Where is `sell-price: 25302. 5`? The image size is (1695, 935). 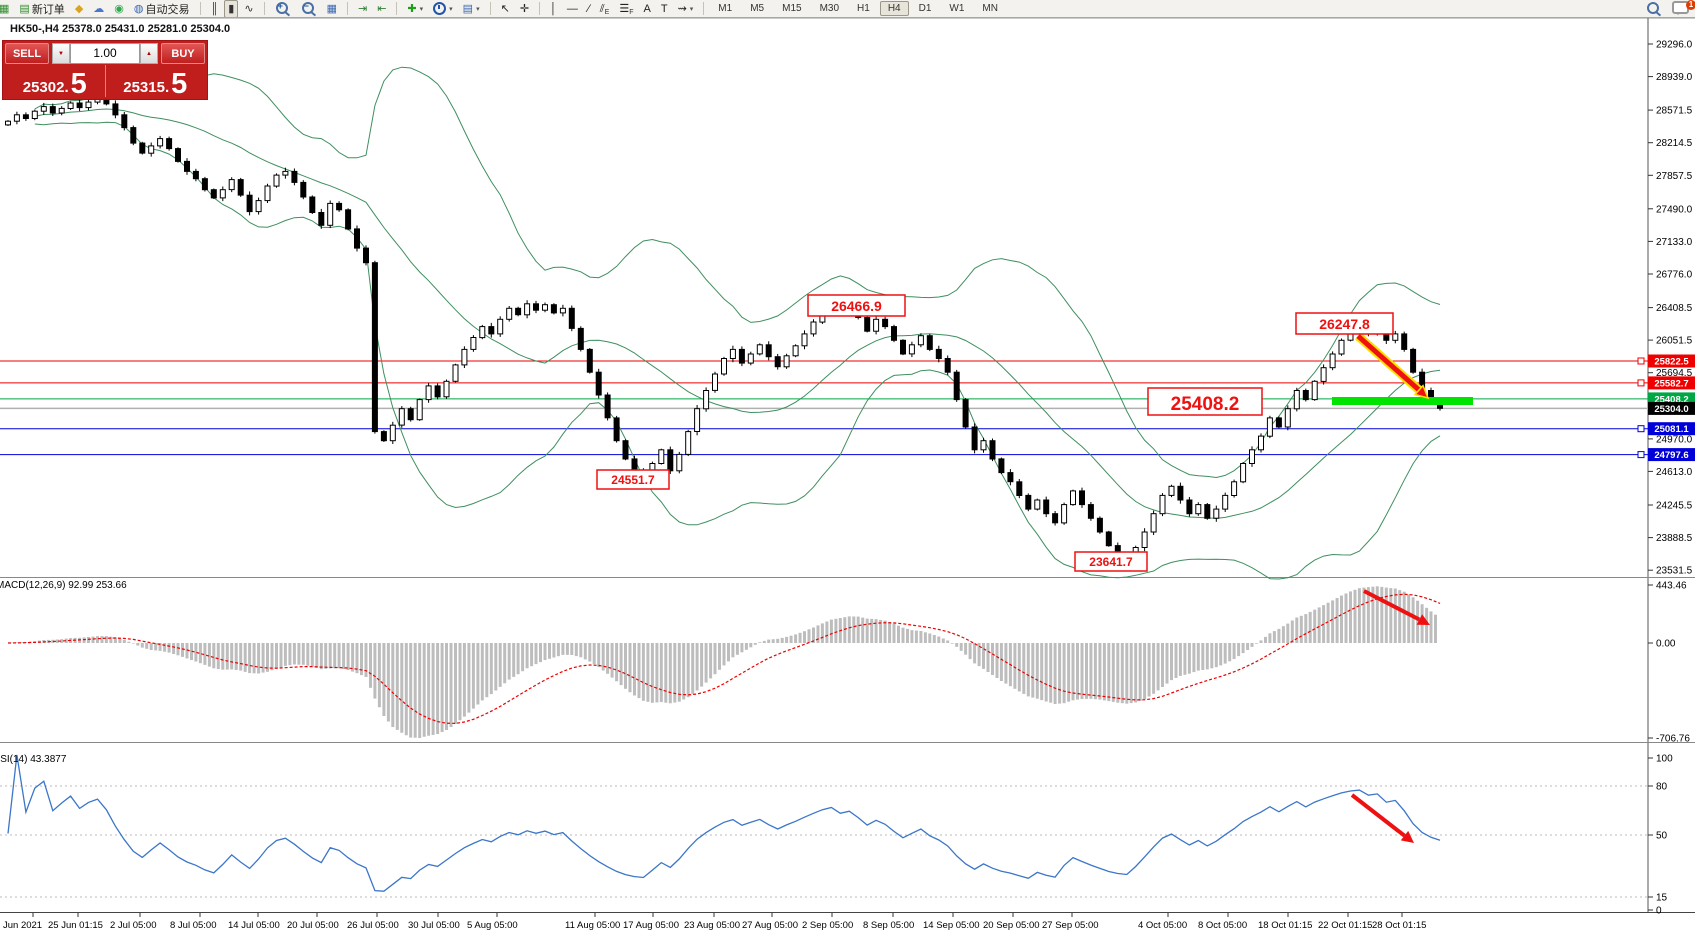 sell-price: 25302. 5 is located at coordinates (55, 82).